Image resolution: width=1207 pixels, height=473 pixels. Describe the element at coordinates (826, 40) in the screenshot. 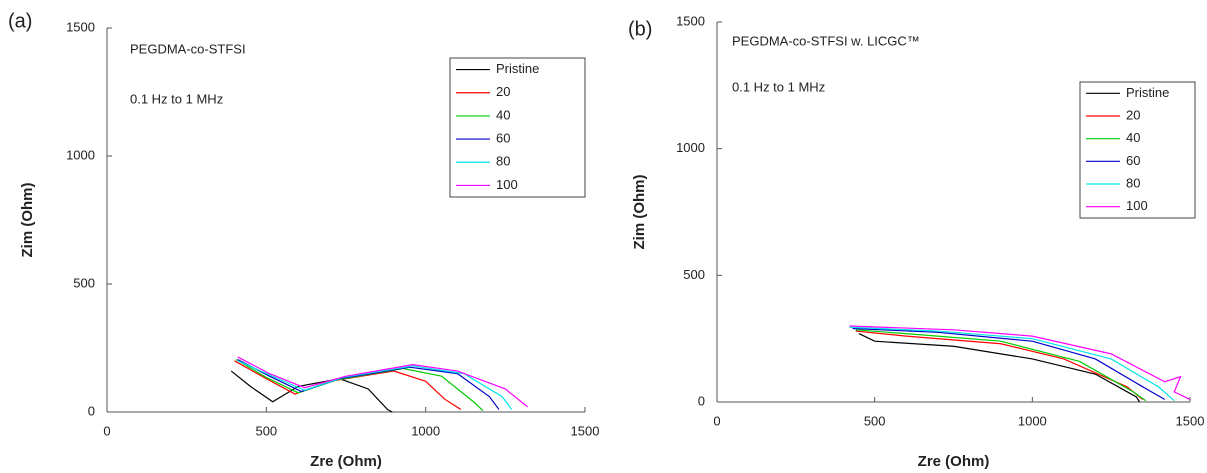

I see `annotation: PEGDMA-co-STFSI w. LICGC™` at that location.